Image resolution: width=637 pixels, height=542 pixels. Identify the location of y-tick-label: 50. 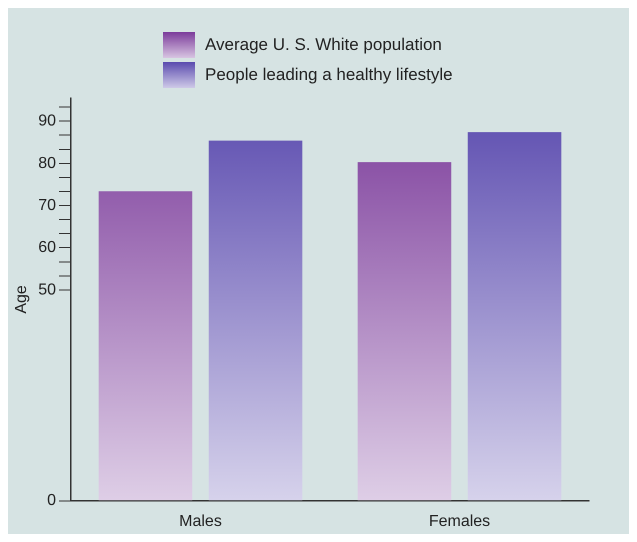
(47, 289).